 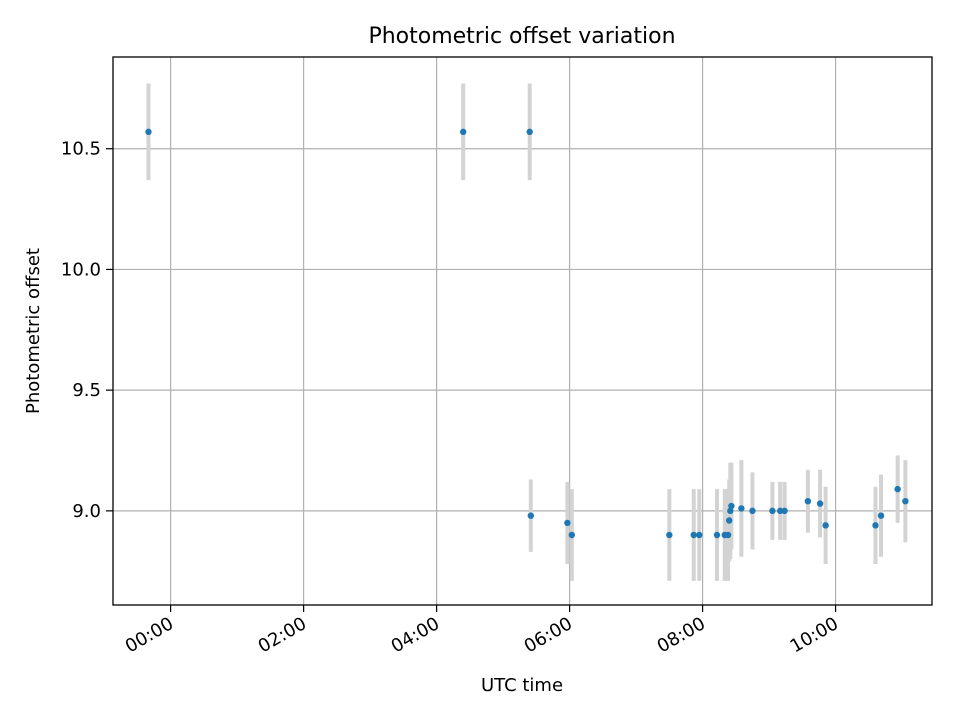 What do you see at coordinates (33, 331) in the screenshot?
I see `y-axis-label: Photometric offset` at bounding box center [33, 331].